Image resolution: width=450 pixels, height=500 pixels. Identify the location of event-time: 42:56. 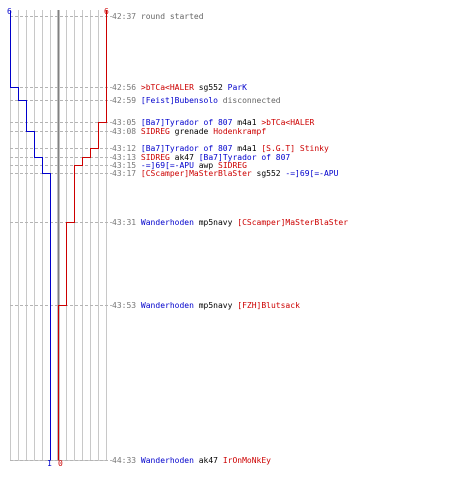
(124, 87).